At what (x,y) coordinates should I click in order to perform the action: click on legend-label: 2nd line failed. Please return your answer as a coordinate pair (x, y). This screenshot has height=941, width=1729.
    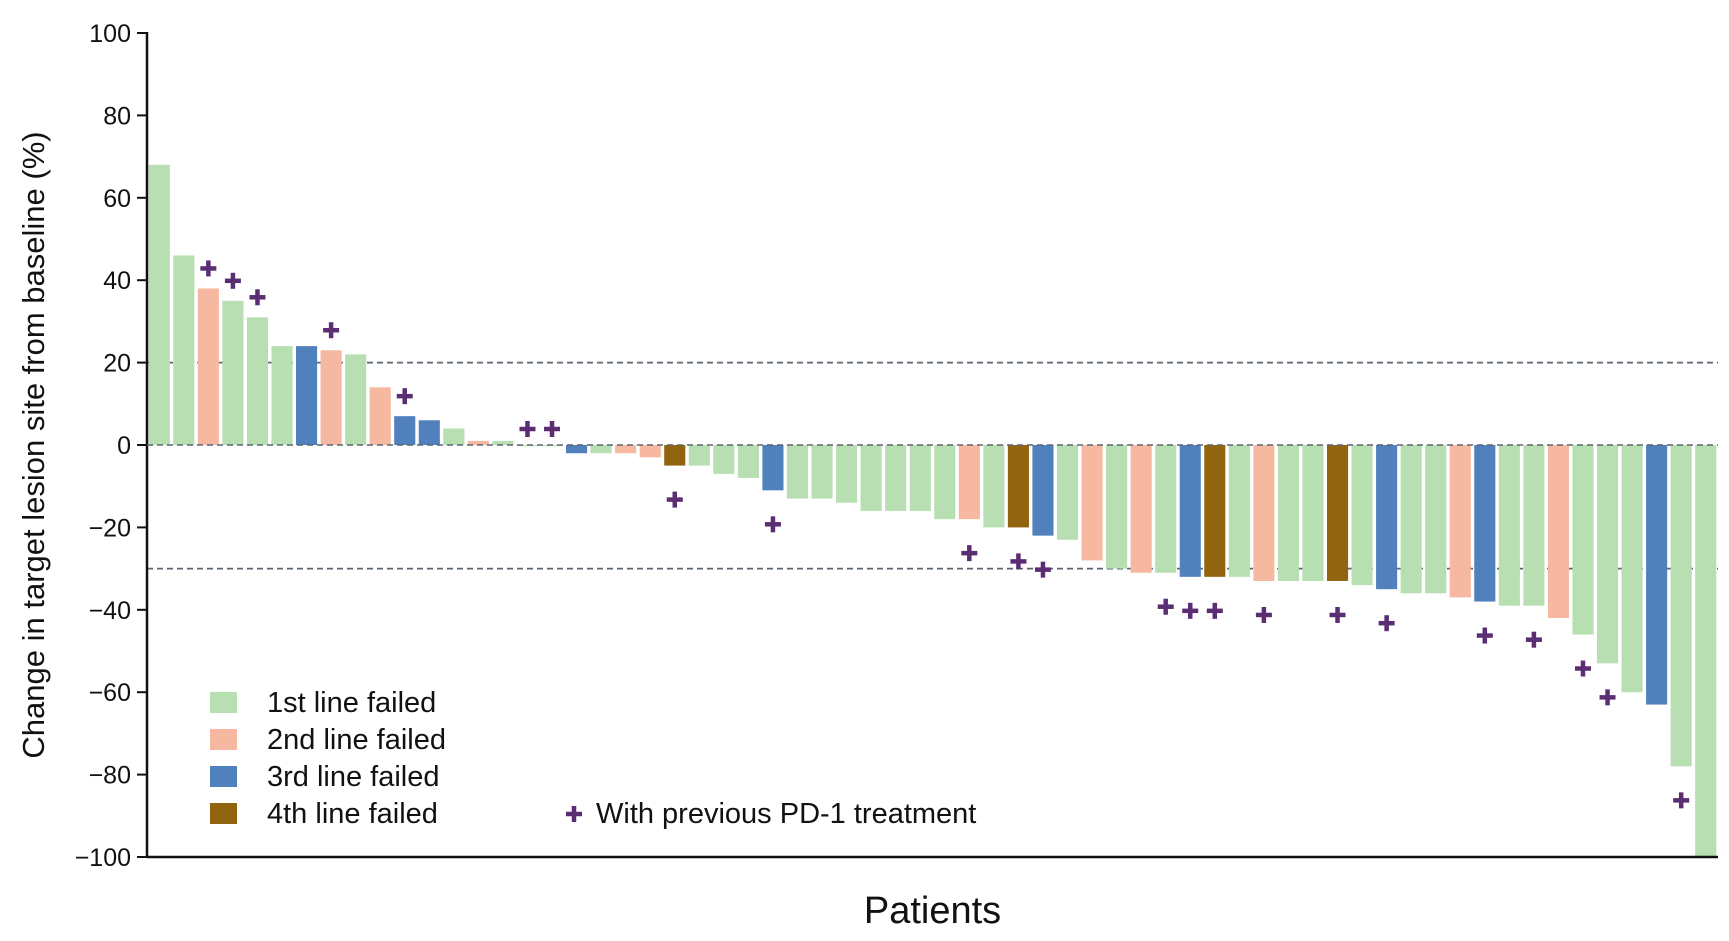
    Looking at the image, I should click on (356, 740).